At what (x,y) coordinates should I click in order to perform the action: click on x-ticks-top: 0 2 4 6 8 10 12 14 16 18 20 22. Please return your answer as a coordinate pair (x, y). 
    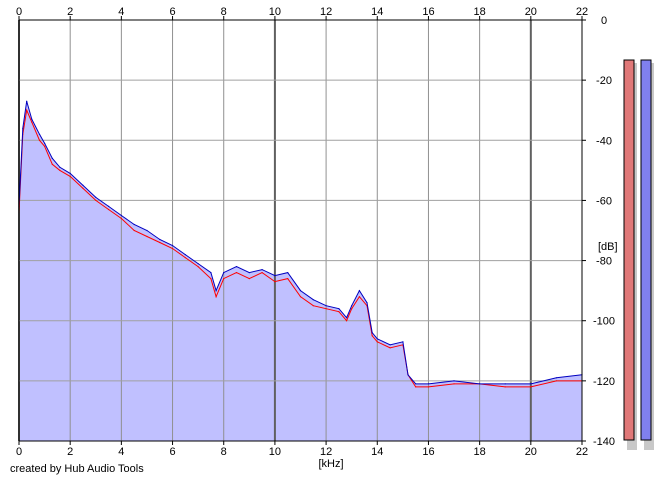
    Looking at the image, I should click on (302, 13).